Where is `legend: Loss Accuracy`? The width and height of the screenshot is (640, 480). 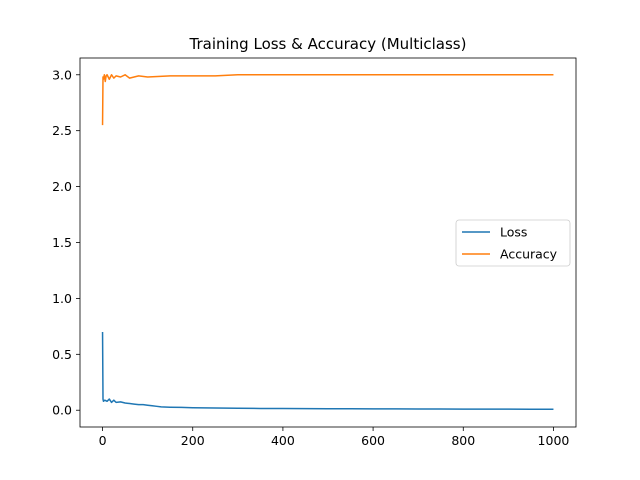 legend: Loss Accuracy is located at coordinates (513, 243).